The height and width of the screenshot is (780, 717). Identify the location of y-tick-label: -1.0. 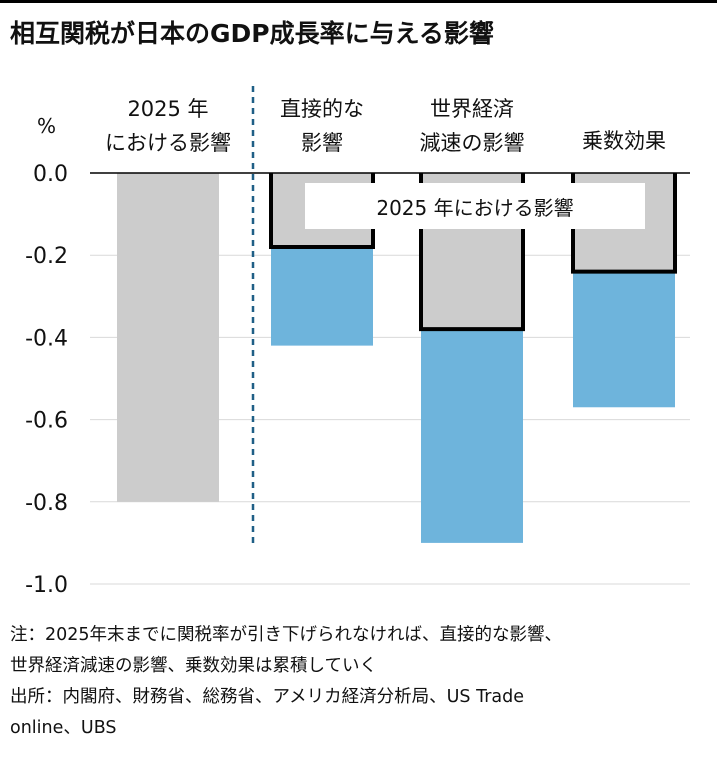
(46, 585).